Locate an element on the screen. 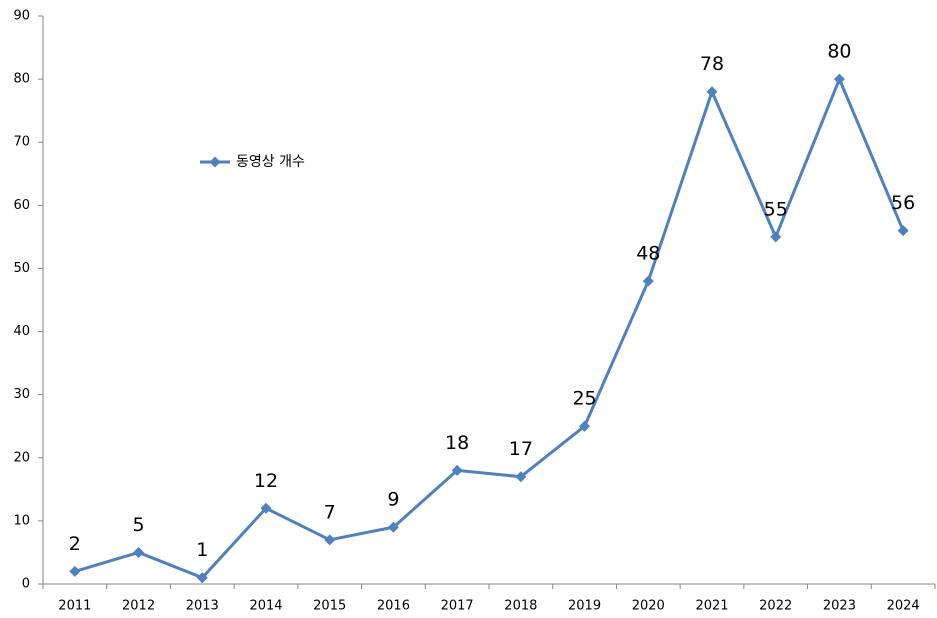 This screenshot has width=937, height=618. x-tick-label: 2023 is located at coordinates (839, 606).